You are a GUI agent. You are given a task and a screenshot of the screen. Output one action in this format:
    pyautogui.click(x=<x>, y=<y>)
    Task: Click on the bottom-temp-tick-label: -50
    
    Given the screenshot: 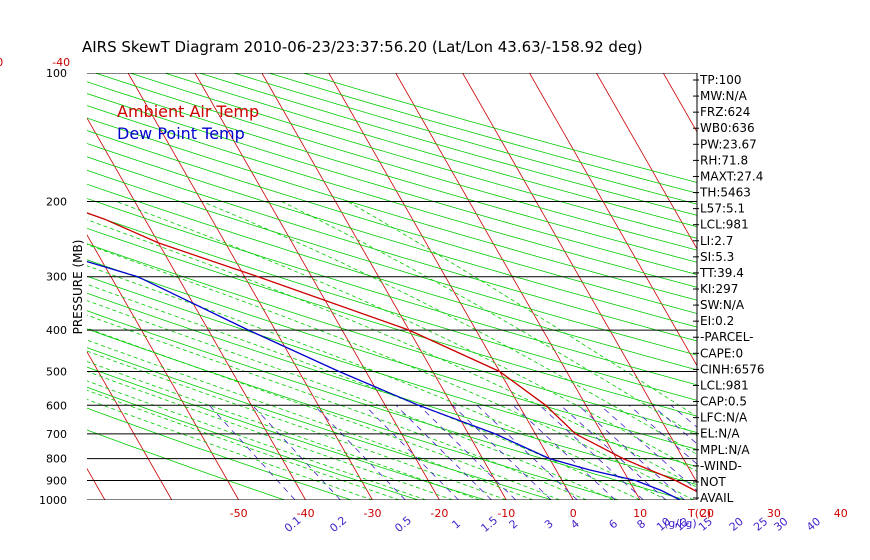 What is the action you would take?
    pyautogui.click(x=239, y=513)
    